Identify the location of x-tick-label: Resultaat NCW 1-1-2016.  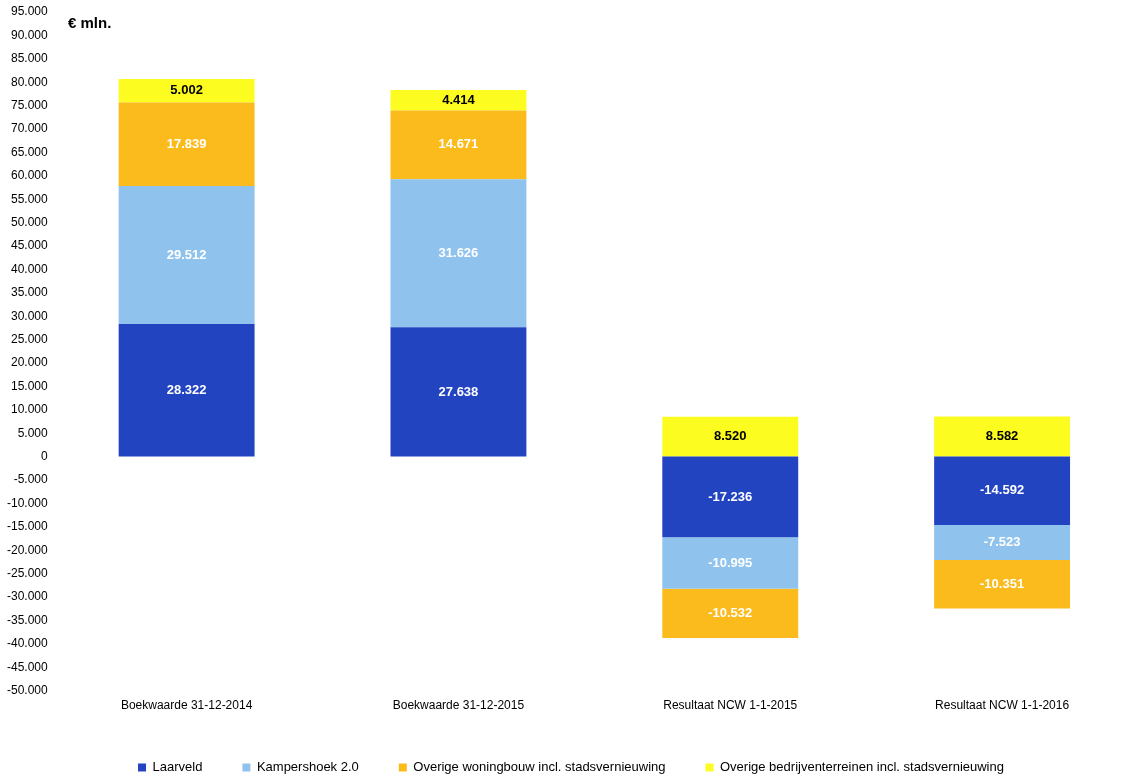
(1002, 705).